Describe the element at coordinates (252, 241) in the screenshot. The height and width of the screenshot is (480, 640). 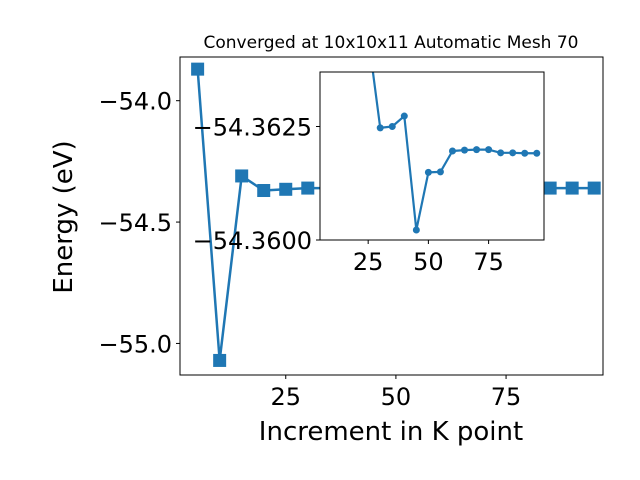
I see `y-tick-label: −54.3600` at that location.